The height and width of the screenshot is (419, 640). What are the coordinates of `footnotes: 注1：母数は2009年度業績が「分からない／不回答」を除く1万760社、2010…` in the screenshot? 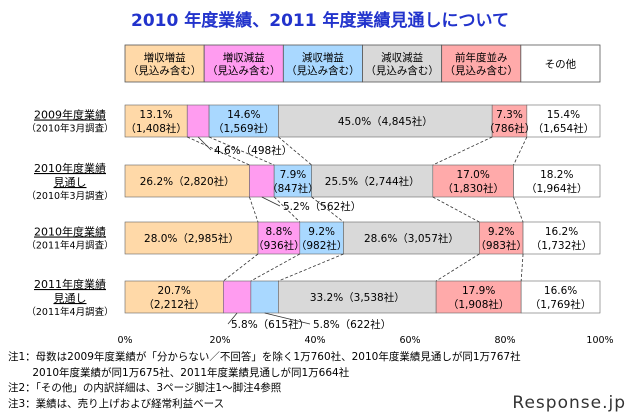 It's located at (264, 381).